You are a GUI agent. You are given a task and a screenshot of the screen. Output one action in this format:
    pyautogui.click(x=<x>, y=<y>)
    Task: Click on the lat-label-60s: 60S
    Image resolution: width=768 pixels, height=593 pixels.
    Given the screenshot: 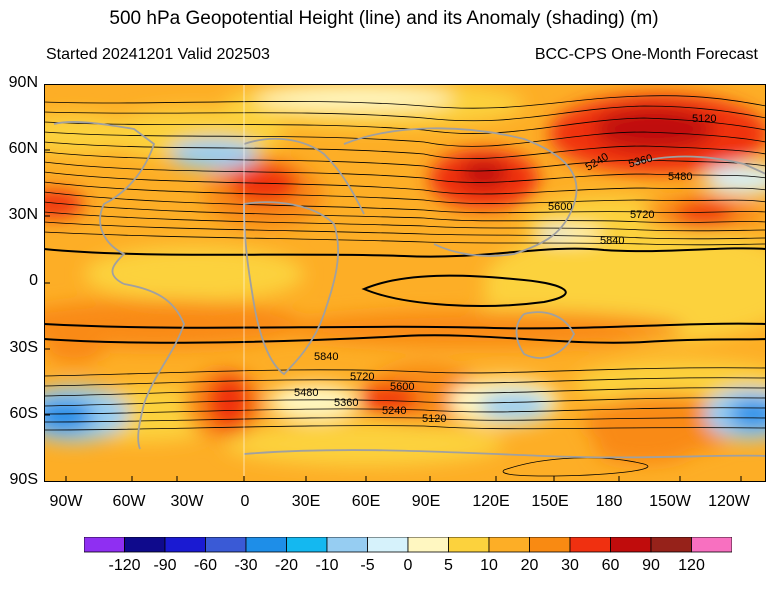 What is the action you would take?
    pyautogui.click(x=23, y=413)
    